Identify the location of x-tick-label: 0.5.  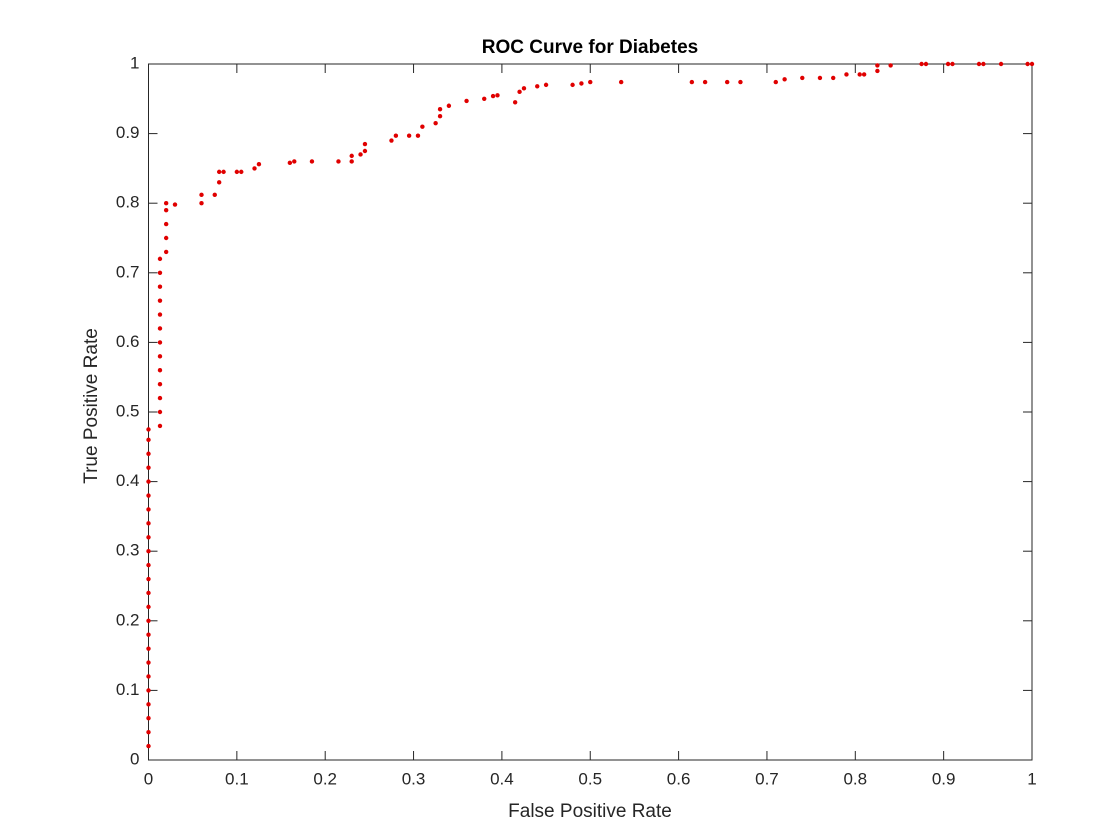
(590, 778).